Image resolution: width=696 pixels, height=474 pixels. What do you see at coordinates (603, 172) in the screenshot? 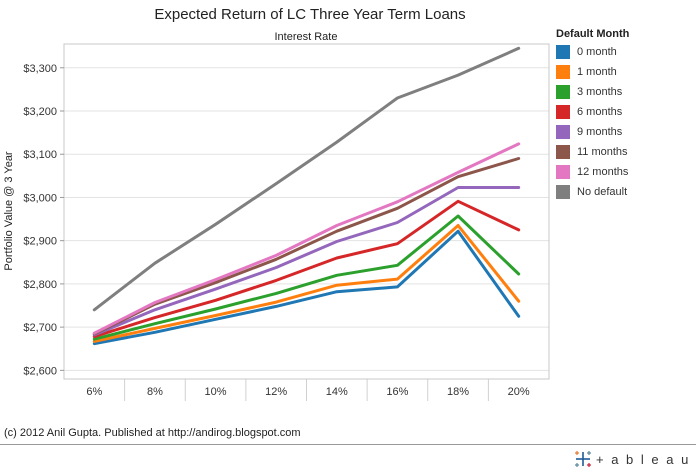
I see `legend-label: 12 months` at bounding box center [603, 172].